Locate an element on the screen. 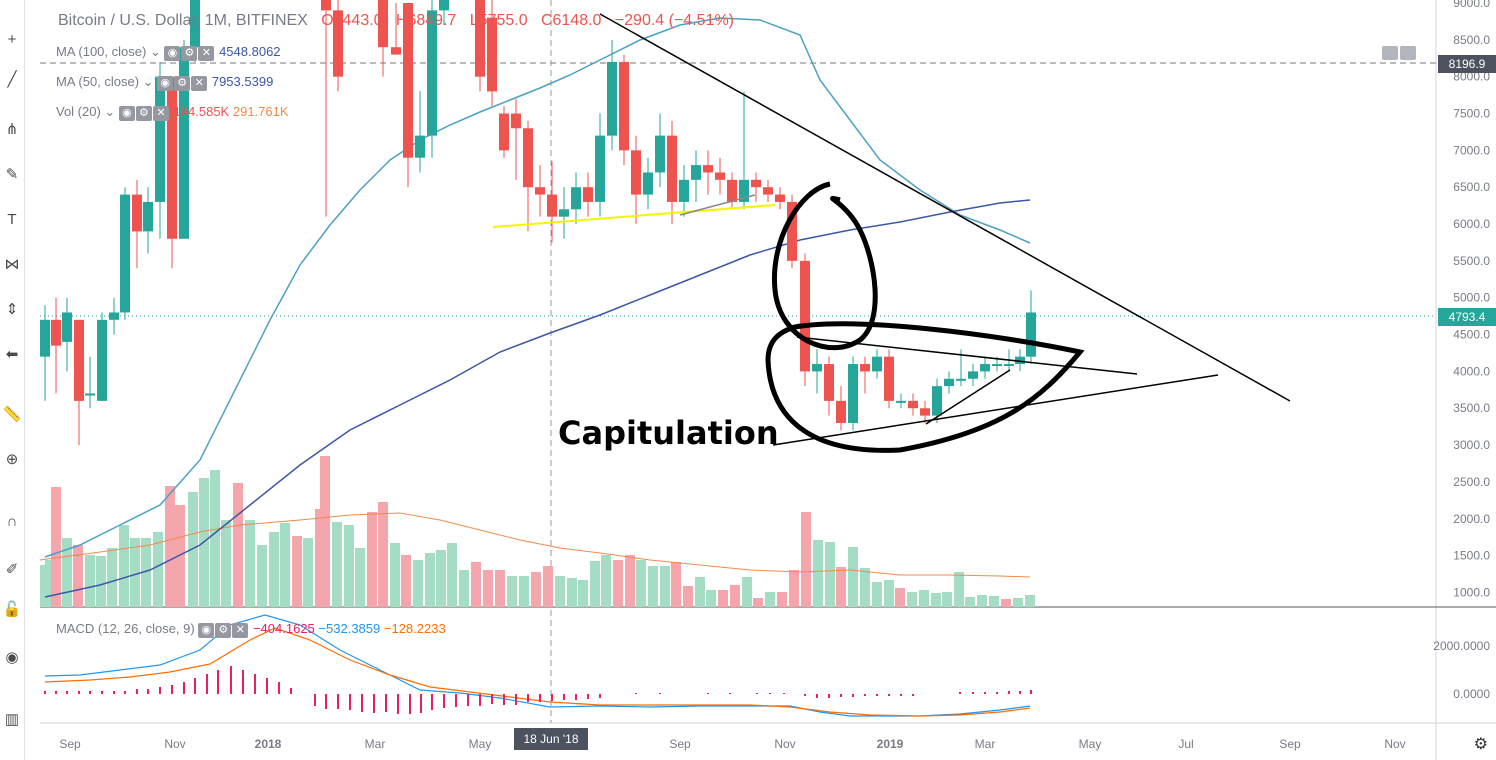 The width and height of the screenshot is (1496, 760). pattern-icon: ⋈ is located at coordinates (12, 264).